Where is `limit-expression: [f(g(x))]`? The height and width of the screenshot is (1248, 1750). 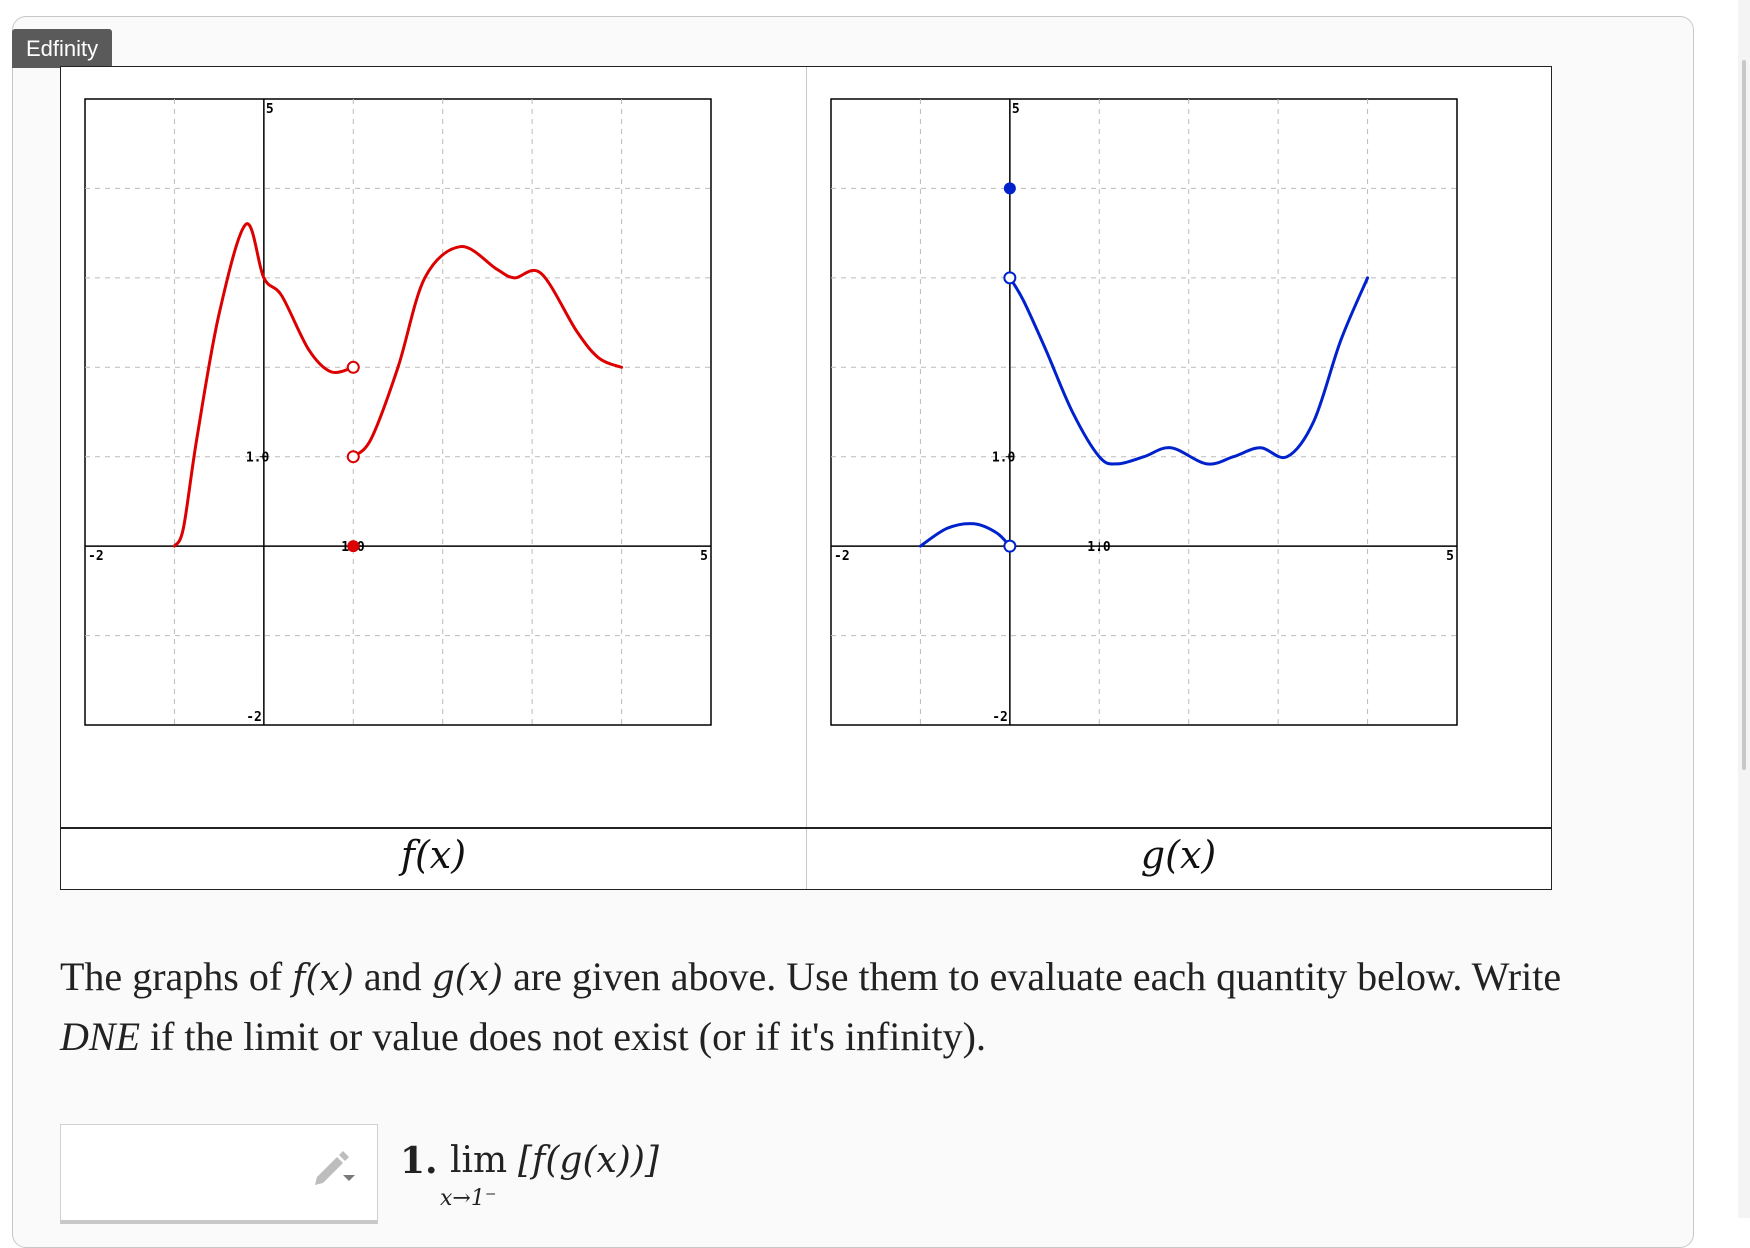
limit-expression: [f(g(x))] is located at coordinates (588, 1160).